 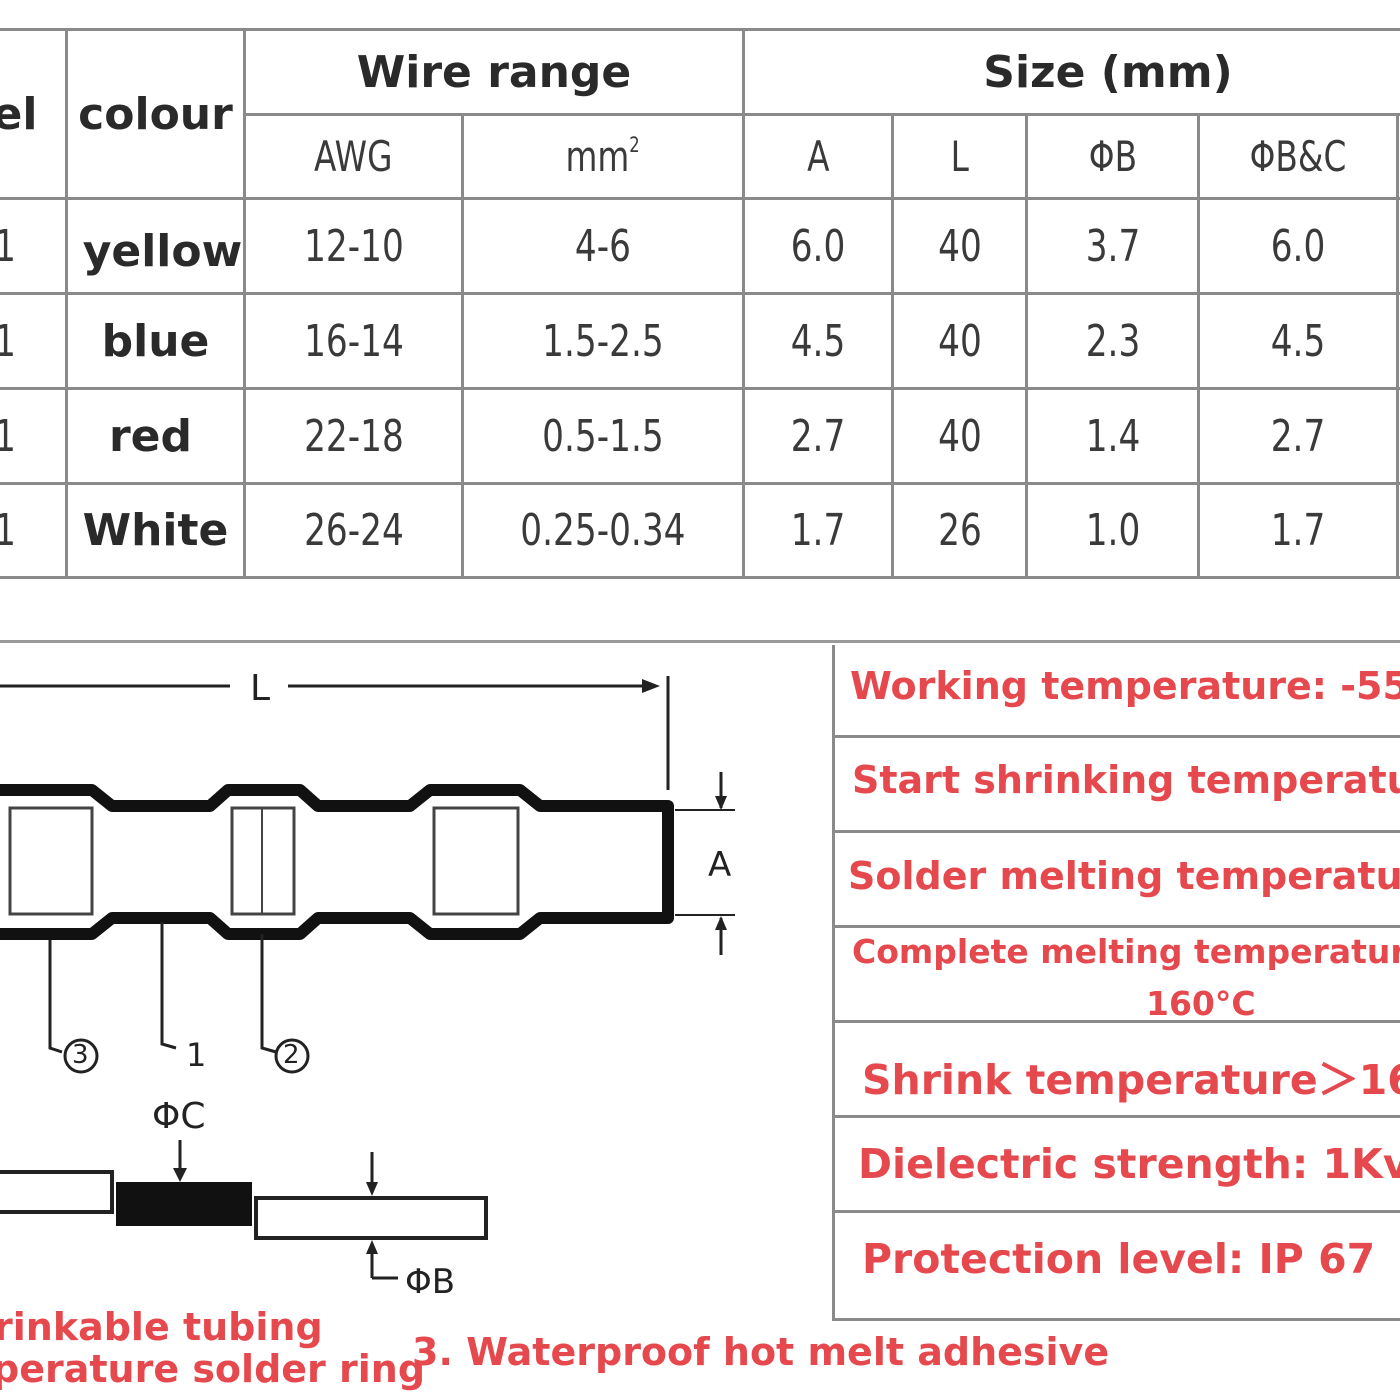 I want to click on spec-dielectric-strength: Dielectric strength: 1Kv, so click(x=1129, y=1164).